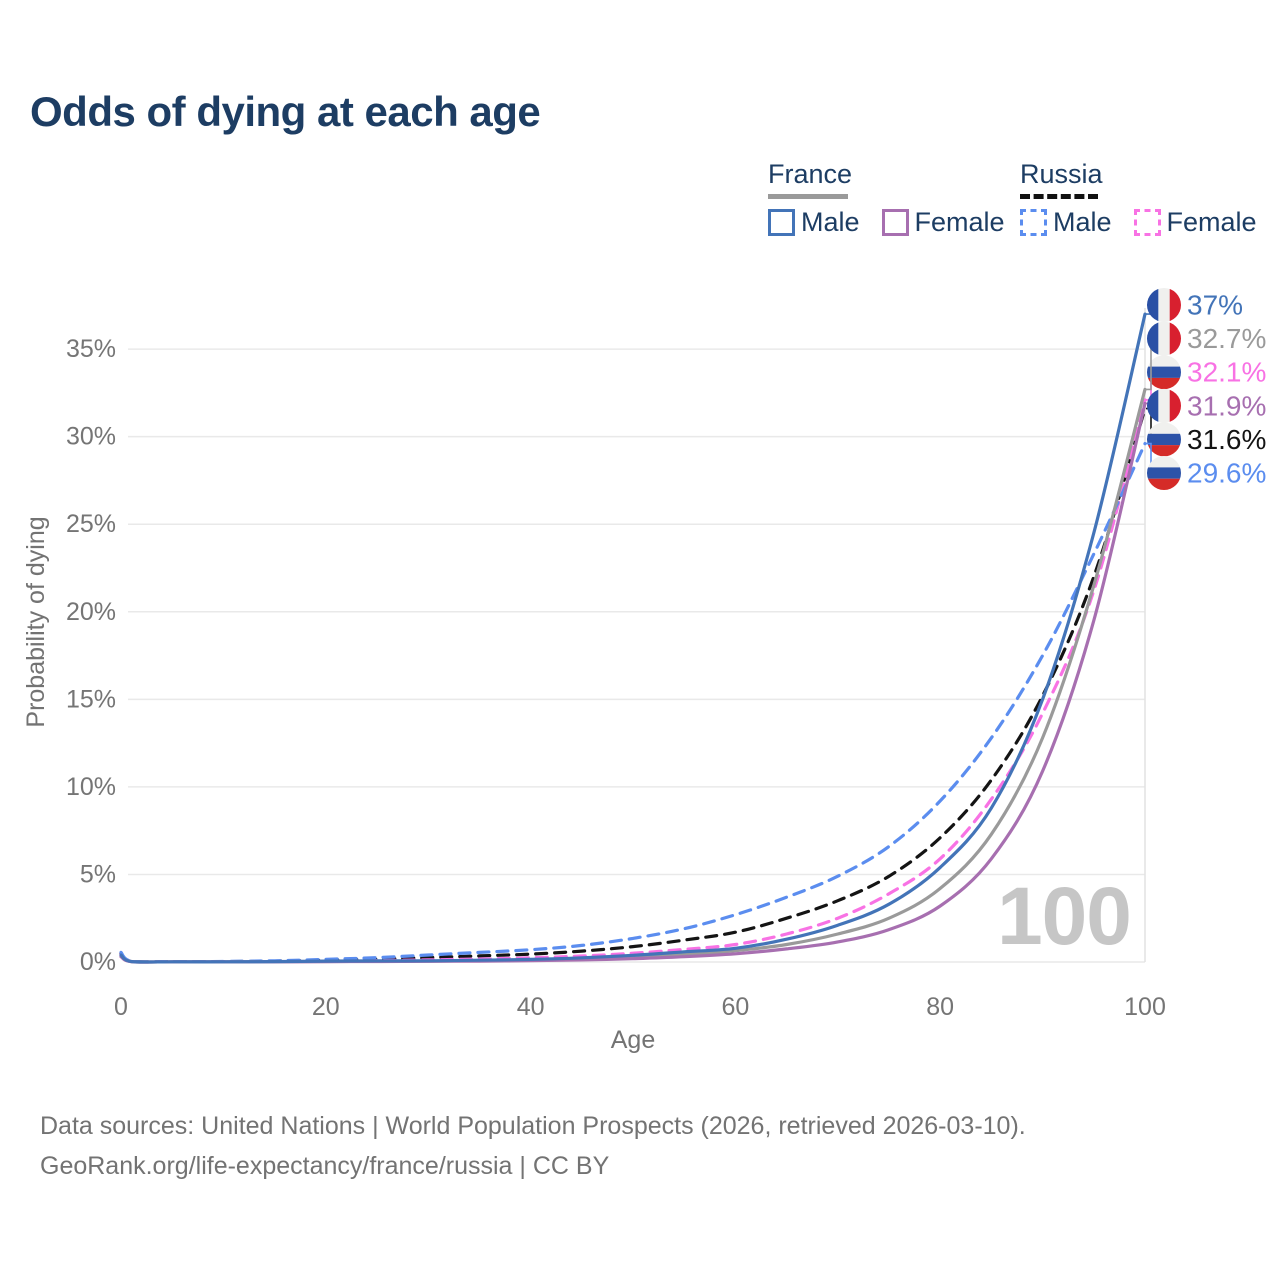 Image resolution: width=1280 pixels, height=1280 pixels. Describe the element at coordinates (98, 962) in the screenshot. I see `y-tick-label: 0%` at that location.